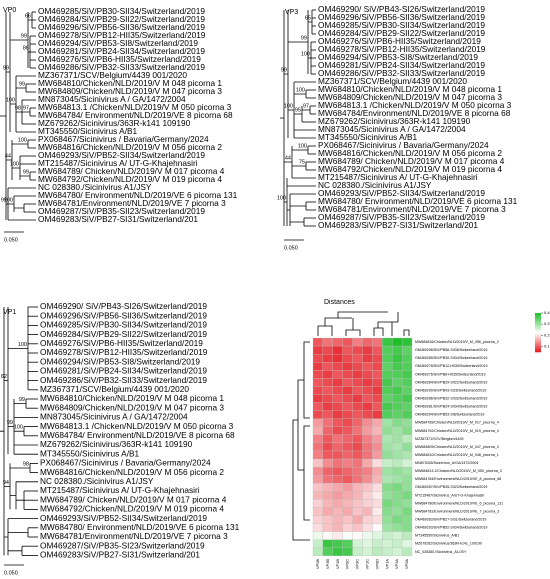  I want to click on leaf-label: OM469284/SiV/PB29-SII22/Switzerland/2019, so click(401, 33).